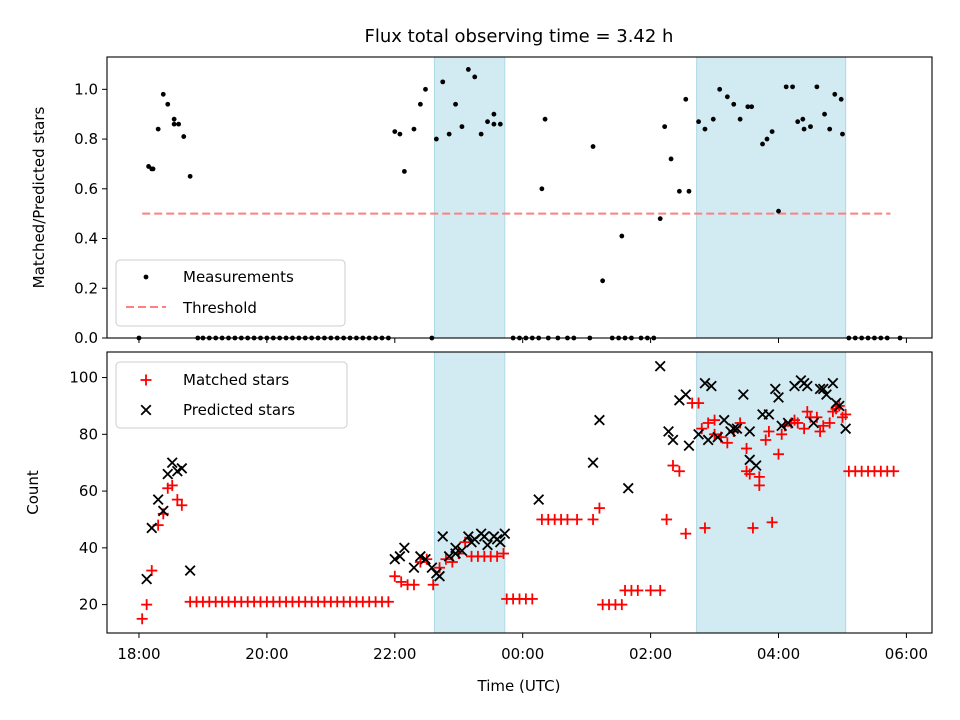 This screenshot has height=720, width=960. I want to click on x-axis-label: Time (UTC), so click(519, 686).